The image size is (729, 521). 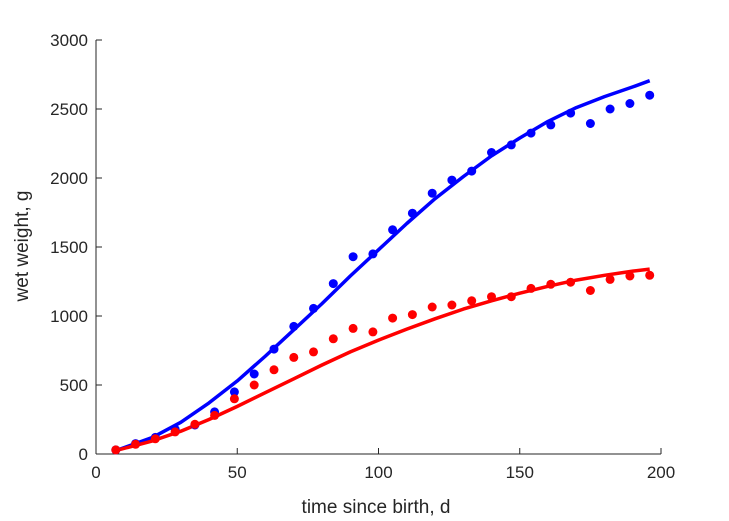 What do you see at coordinates (69, 178) in the screenshot?
I see `y-tick-label: 2000` at bounding box center [69, 178].